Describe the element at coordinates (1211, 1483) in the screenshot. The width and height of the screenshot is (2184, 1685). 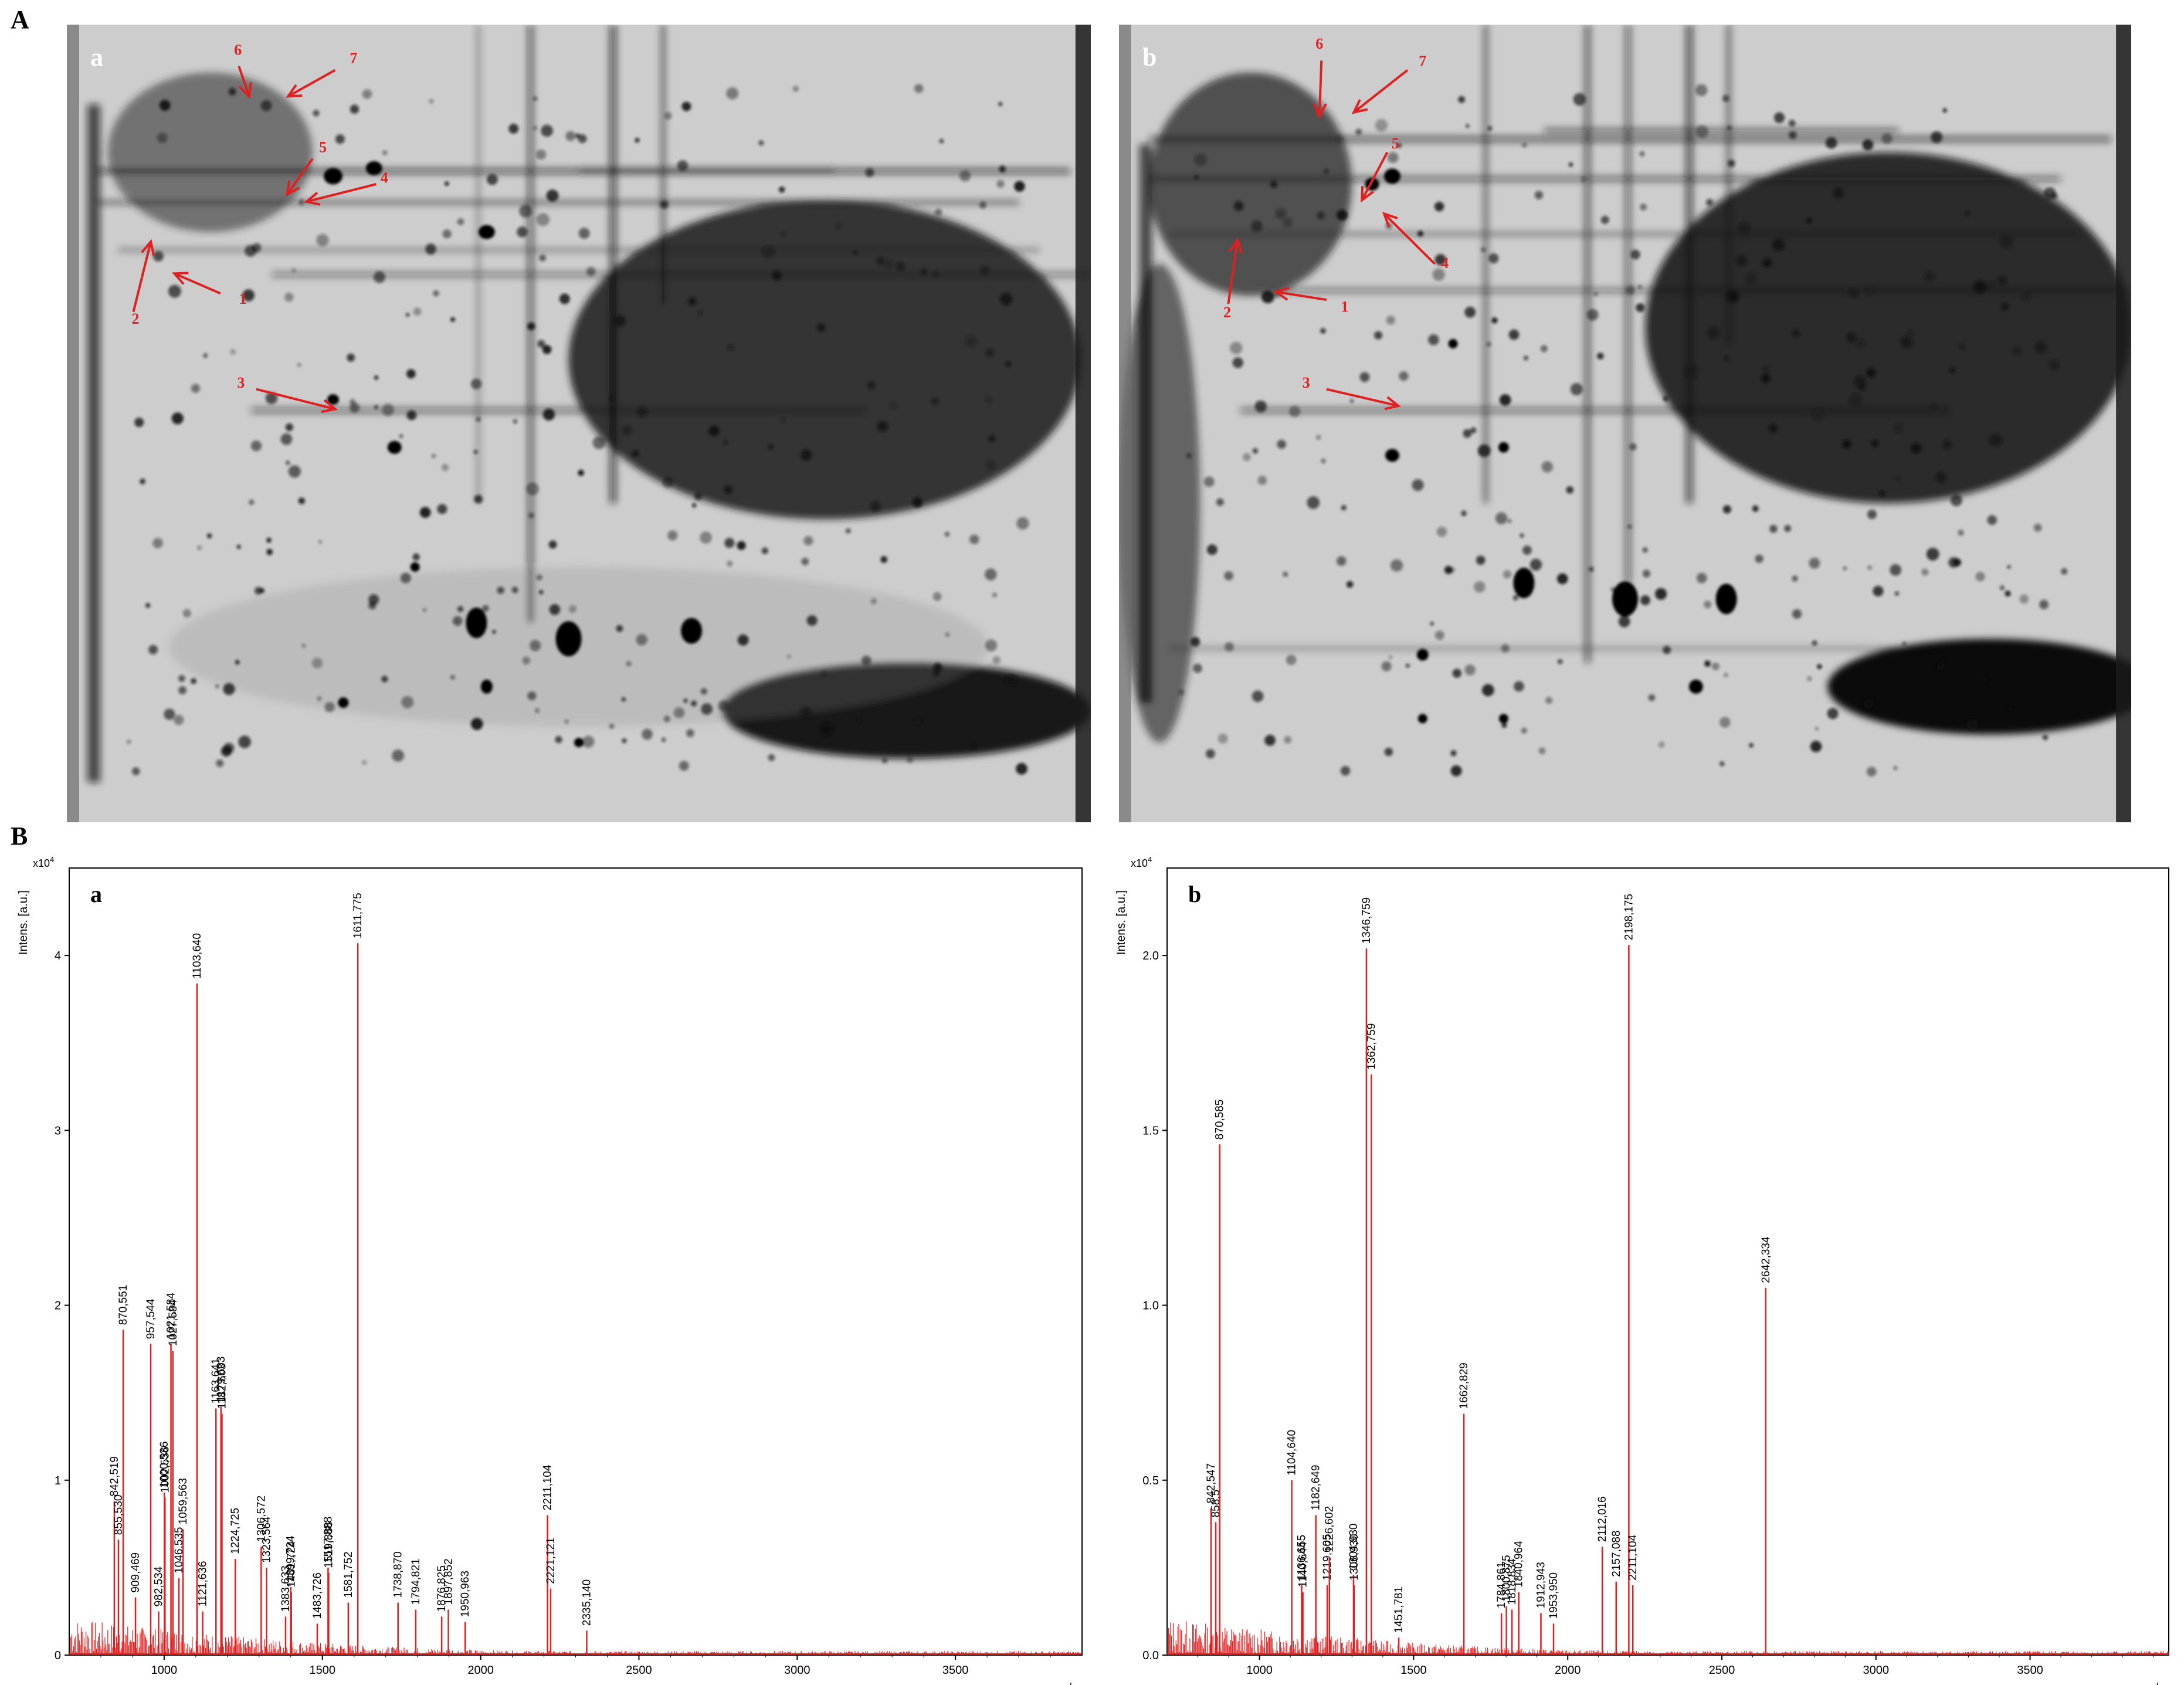
I see `peak-label-0: 842,547` at that location.